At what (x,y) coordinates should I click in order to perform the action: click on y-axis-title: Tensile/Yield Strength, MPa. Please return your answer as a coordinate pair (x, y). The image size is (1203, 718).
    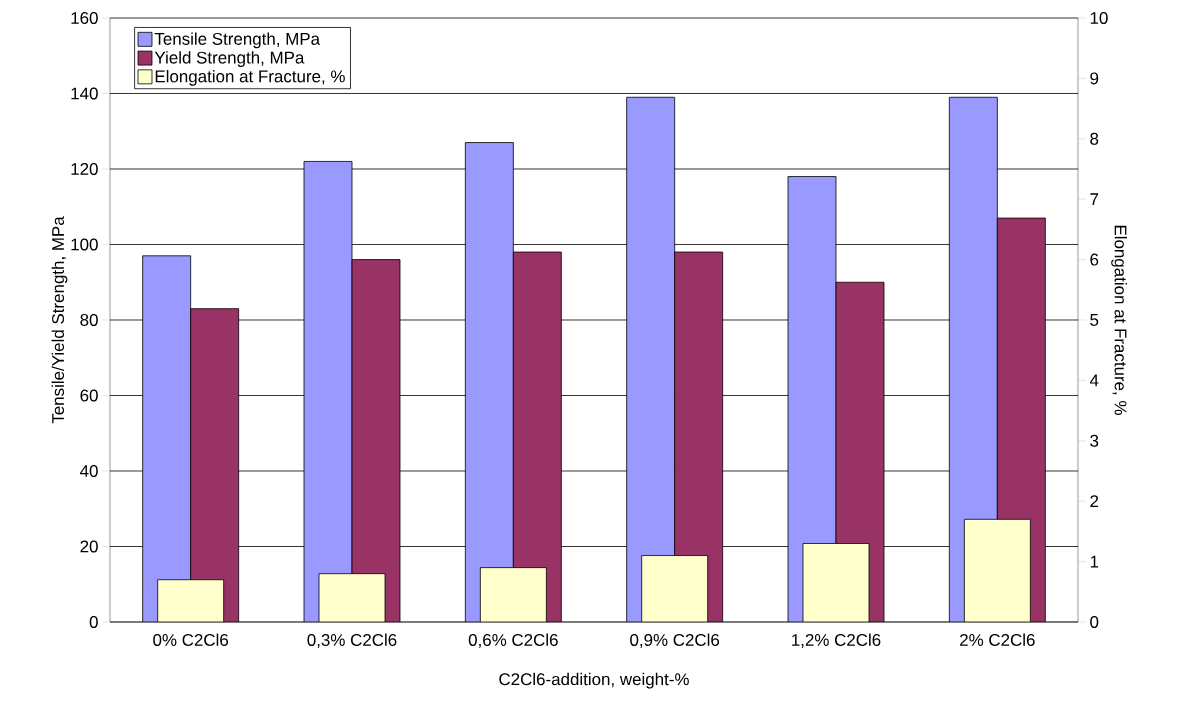
    Looking at the image, I should click on (59, 320).